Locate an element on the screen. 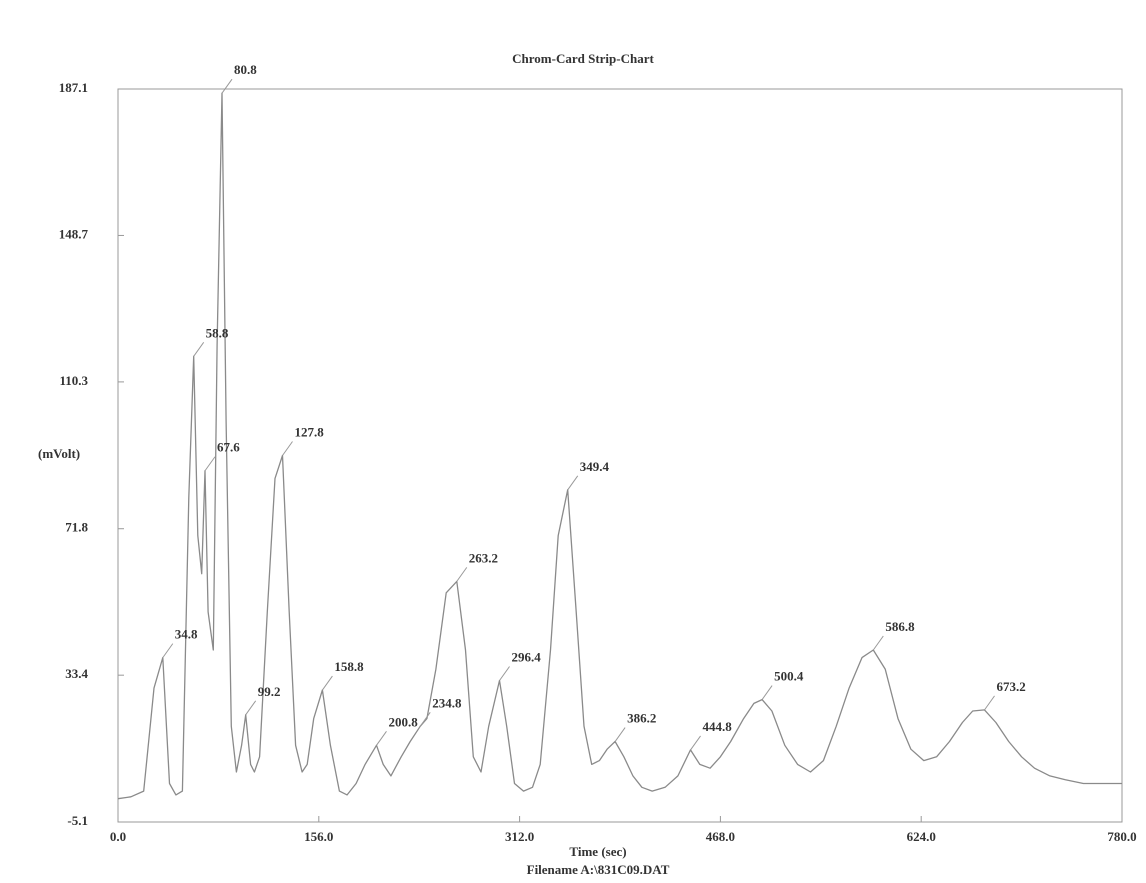 This screenshot has height=883, width=1146. peak-label: 127.8 is located at coordinates (310, 431).